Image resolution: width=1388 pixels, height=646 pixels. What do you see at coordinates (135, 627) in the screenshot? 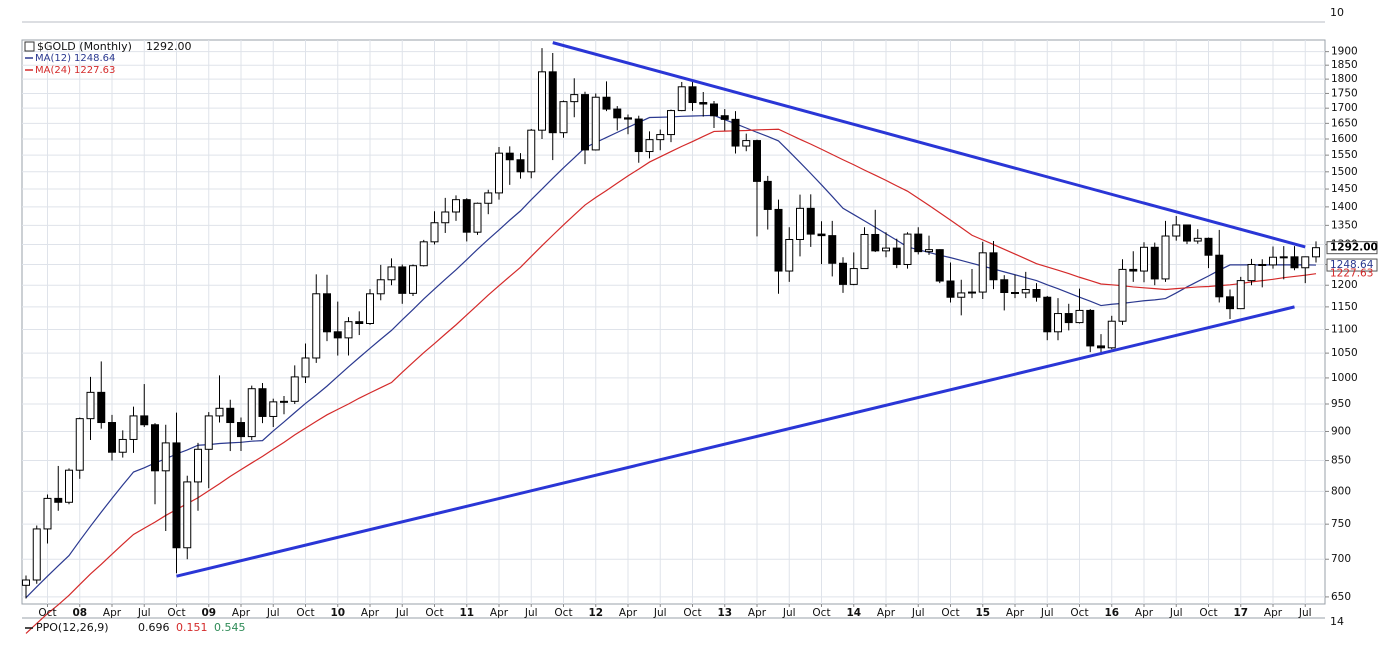
I see `ppo-legend: PPO(12,26,9) 0.696 0.151 0.545` at bounding box center [135, 627].